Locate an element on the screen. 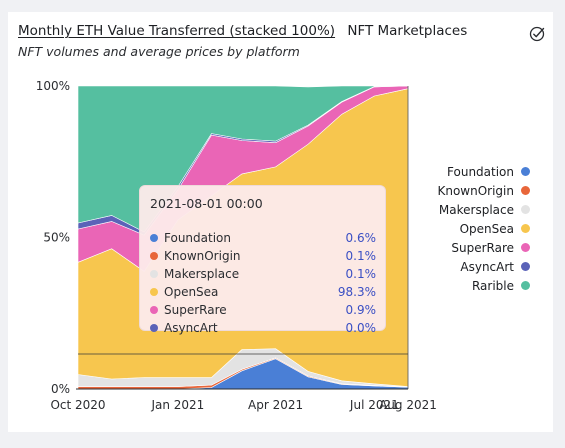  legend-item-makersplace: Makersplace is located at coordinates (484, 209).